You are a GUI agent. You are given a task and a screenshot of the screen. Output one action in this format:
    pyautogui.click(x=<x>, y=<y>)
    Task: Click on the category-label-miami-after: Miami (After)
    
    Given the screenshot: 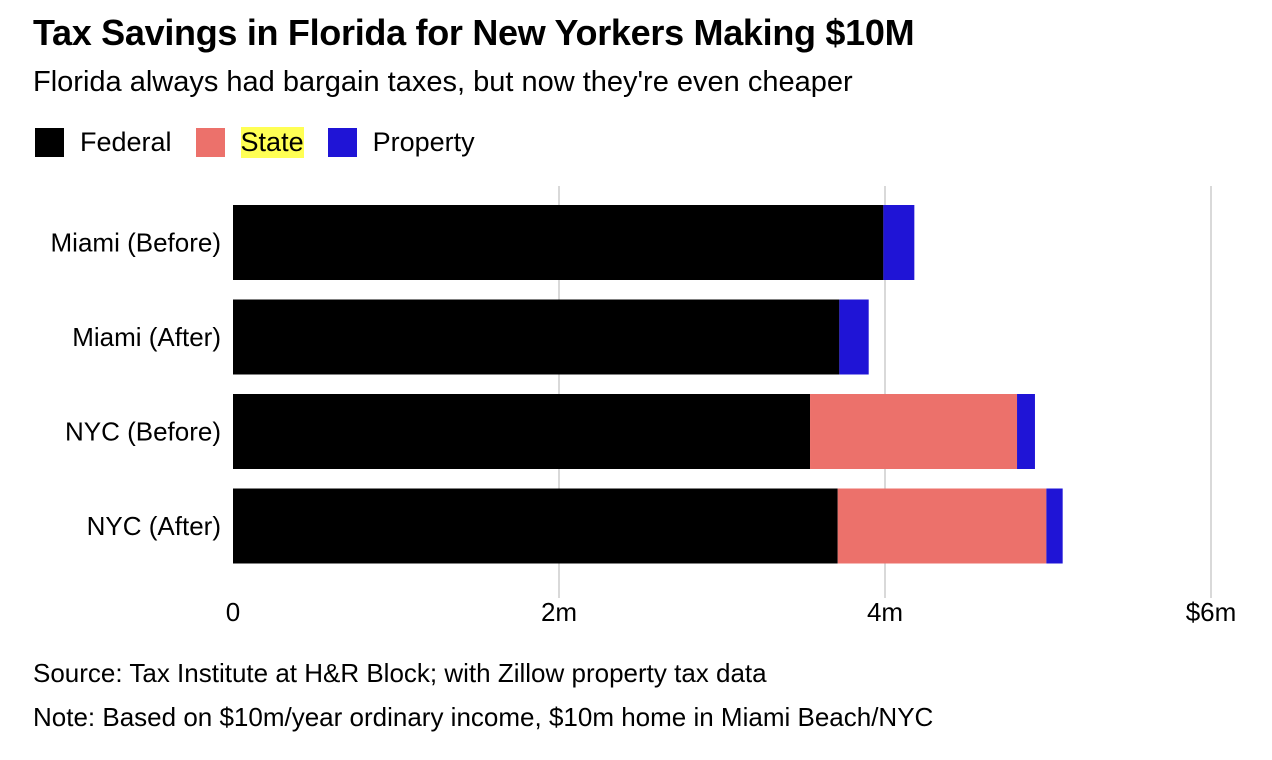 What is the action you would take?
    pyautogui.click(x=146, y=337)
    